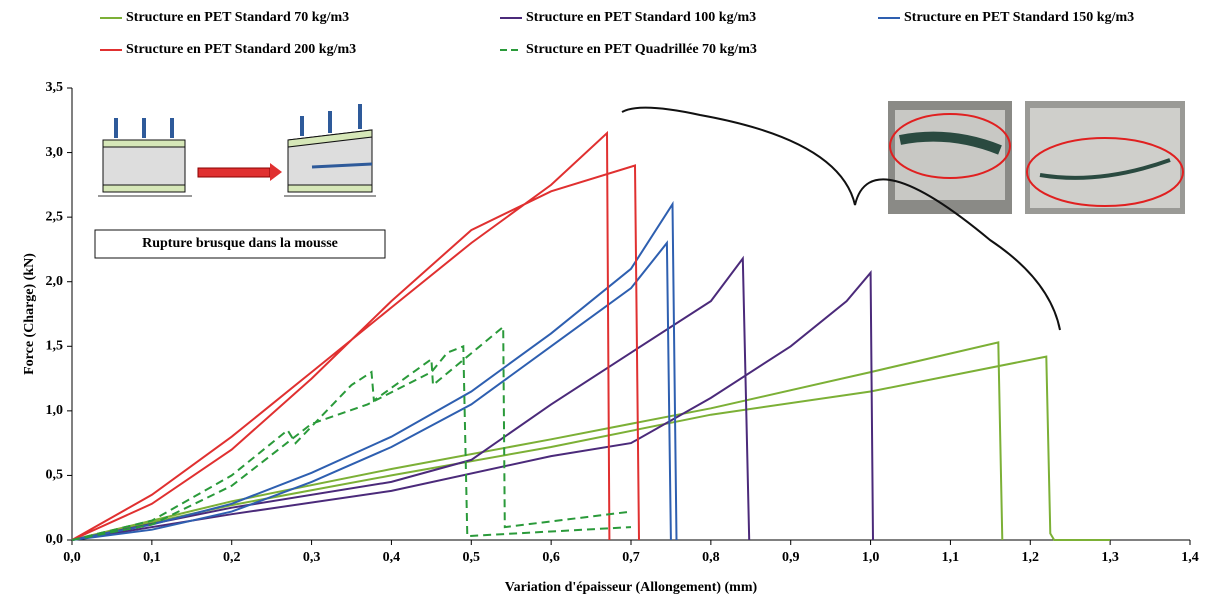 Image resolution: width=1210 pixels, height=601 pixels. What do you see at coordinates (392, 557) in the screenshot?
I see `x-tick-label: 0,4` at bounding box center [392, 557].